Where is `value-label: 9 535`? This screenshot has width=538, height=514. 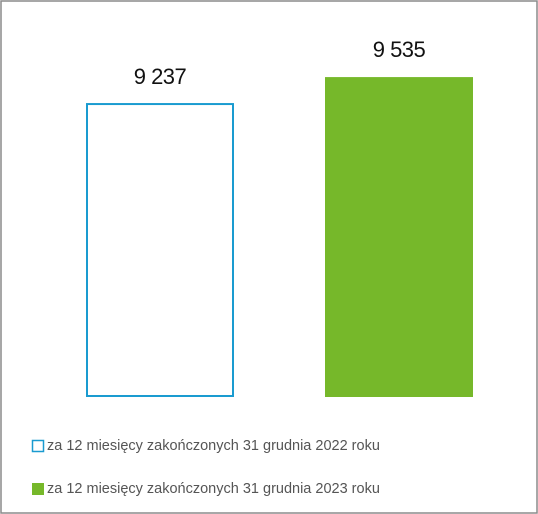
value-label: 9 535 is located at coordinates (399, 49).